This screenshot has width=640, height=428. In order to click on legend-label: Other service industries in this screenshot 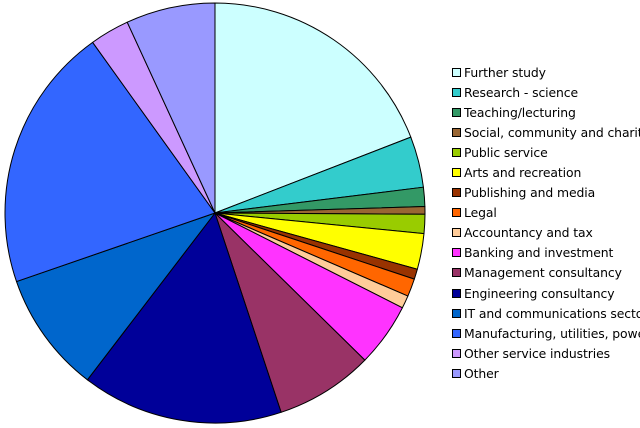, I will do `click(537, 353)`.